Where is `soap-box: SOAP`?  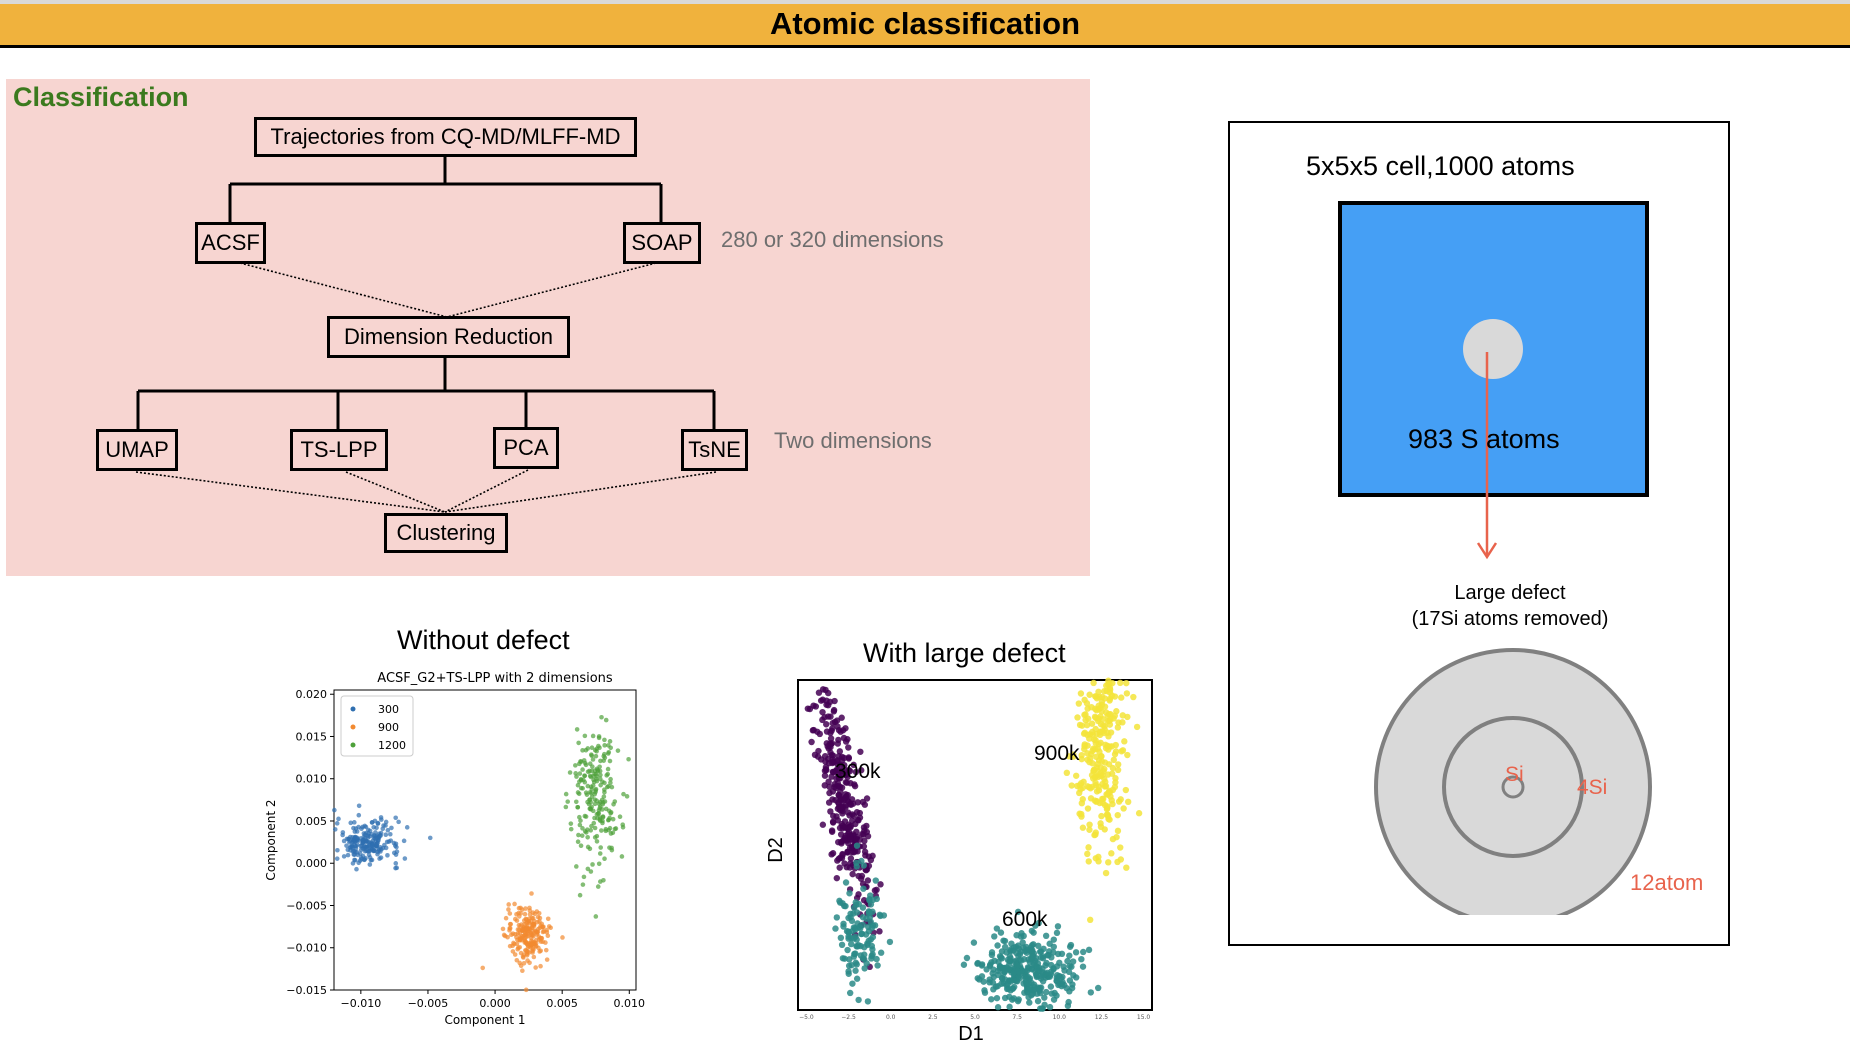
soap-box: SOAP is located at coordinates (662, 243).